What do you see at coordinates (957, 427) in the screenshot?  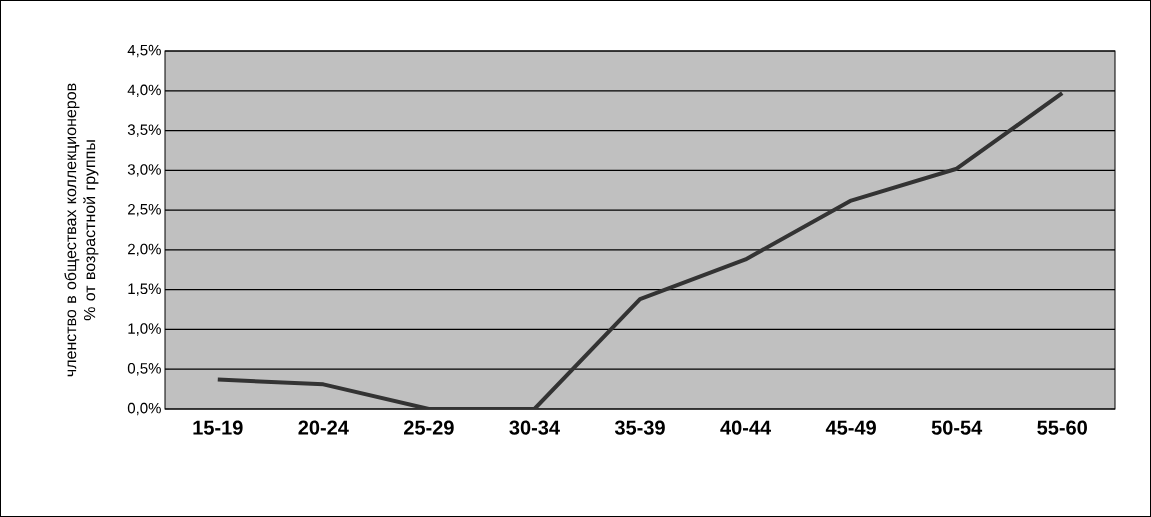 I see `x-tick-label: 50-54` at bounding box center [957, 427].